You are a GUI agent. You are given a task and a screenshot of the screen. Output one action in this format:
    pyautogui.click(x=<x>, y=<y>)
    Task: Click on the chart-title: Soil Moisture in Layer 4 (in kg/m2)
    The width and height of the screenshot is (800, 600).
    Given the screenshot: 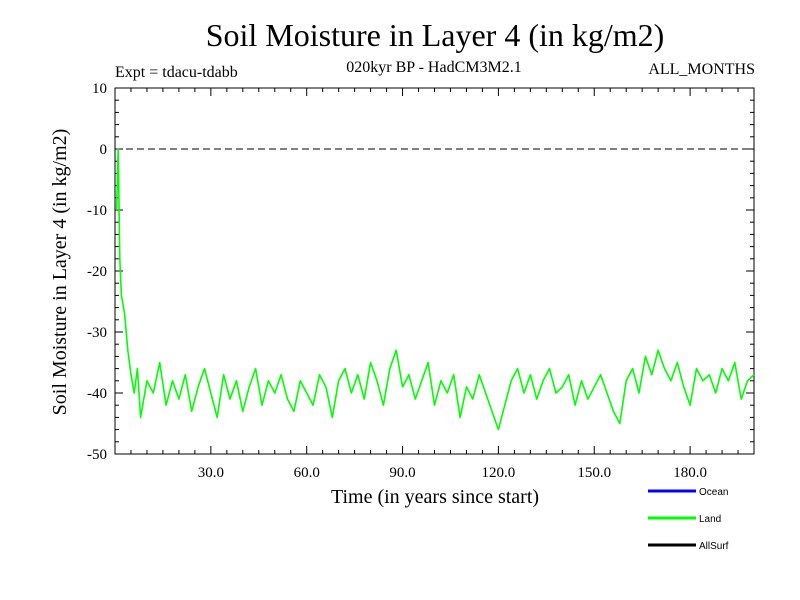 What is the action you would take?
    pyautogui.click(x=435, y=35)
    